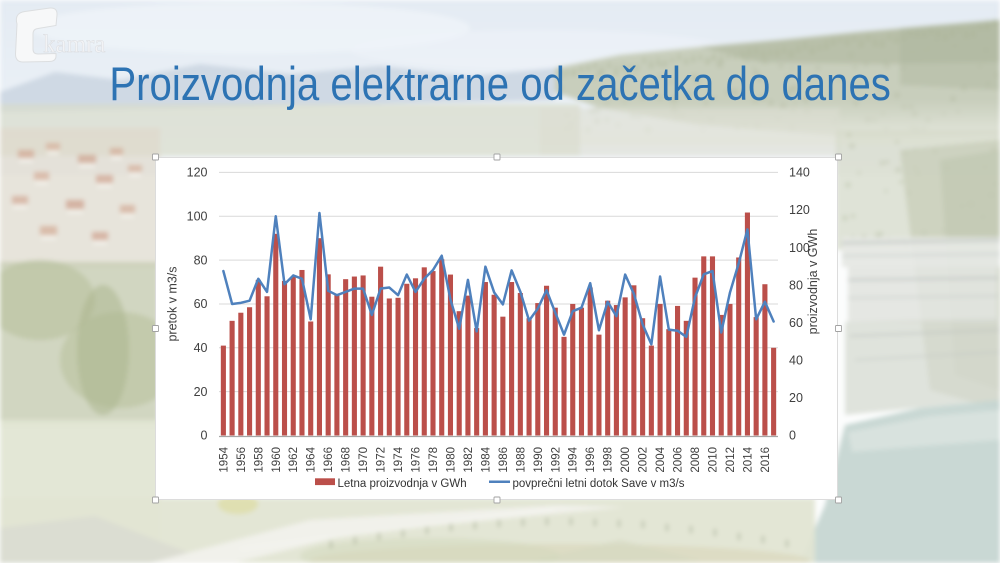 The height and width of the screenshot is (563, 1000). Describe the element at coordinates (521, 460) in the screenshot. I see `svg-text: 1988` at that location.